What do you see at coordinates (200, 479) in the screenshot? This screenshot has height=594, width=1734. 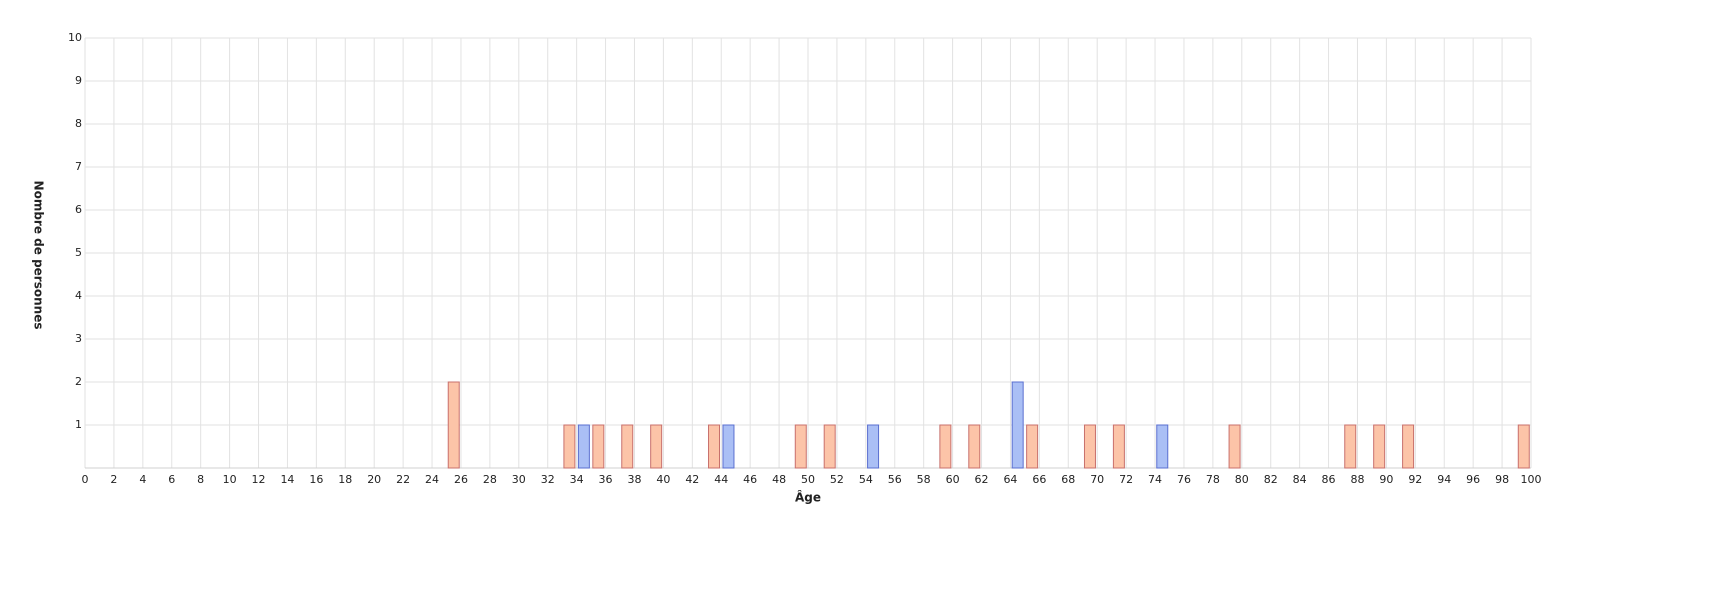 I see `x-tick-label: 8` at bounding box center [200, 479].